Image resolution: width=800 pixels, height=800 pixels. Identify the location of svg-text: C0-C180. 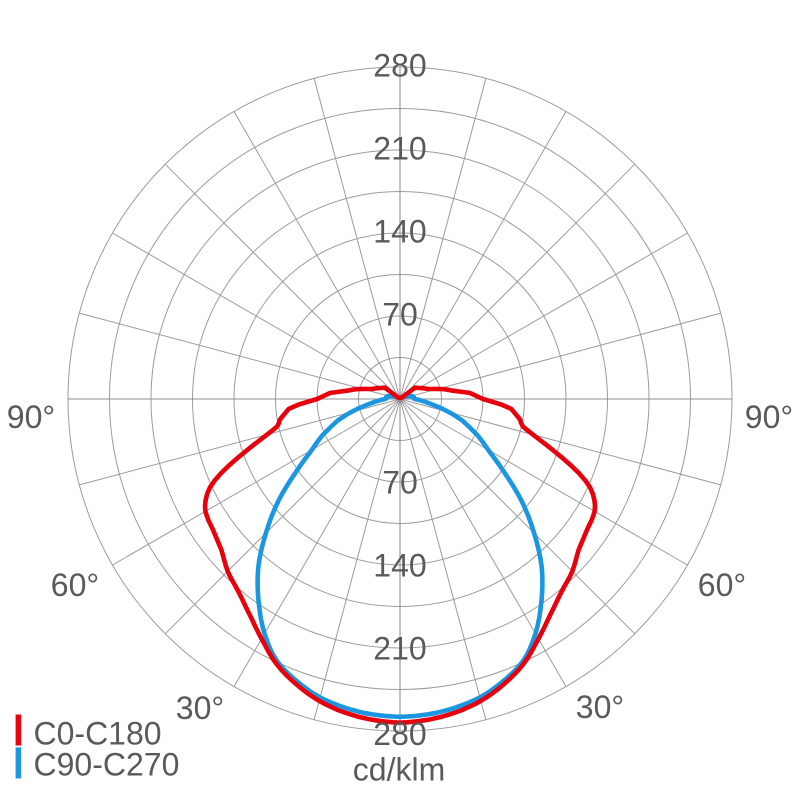
(98, 734).